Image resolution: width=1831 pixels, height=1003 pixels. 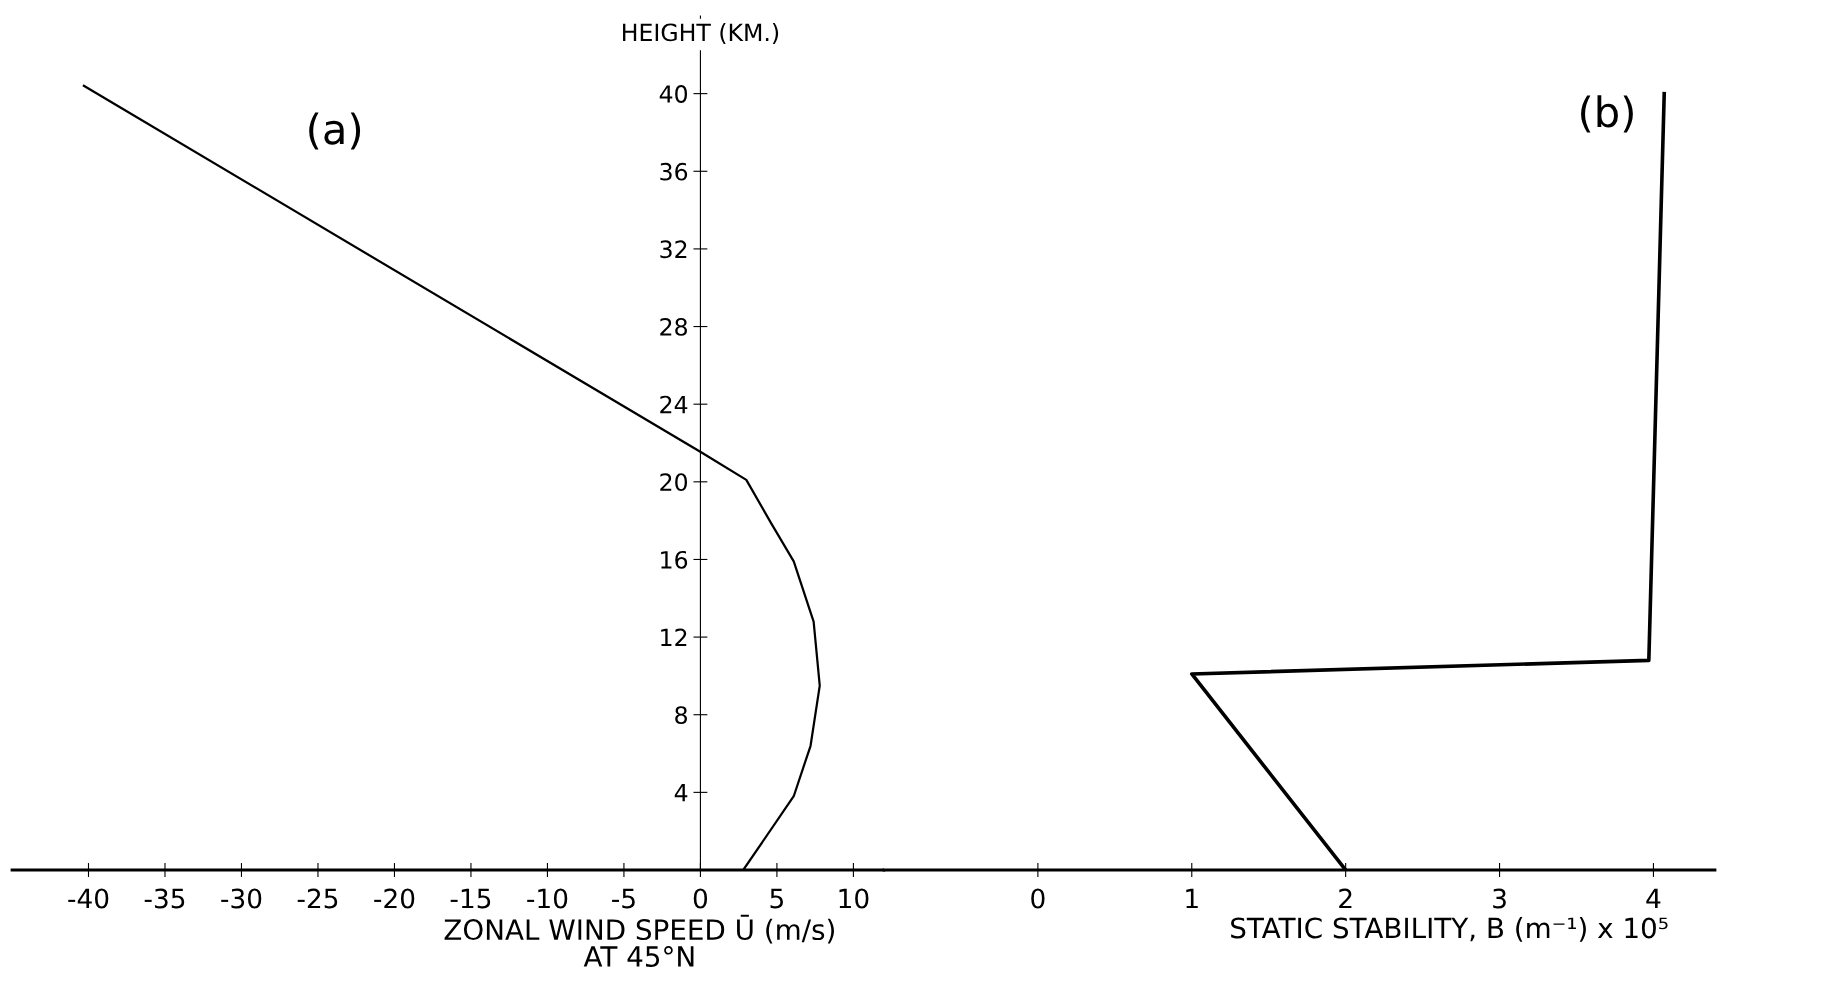 What do you see at coordinates (674, 171) in the screenshot?
I see `y-tick-label: 36` at bounding box center [674, 171].